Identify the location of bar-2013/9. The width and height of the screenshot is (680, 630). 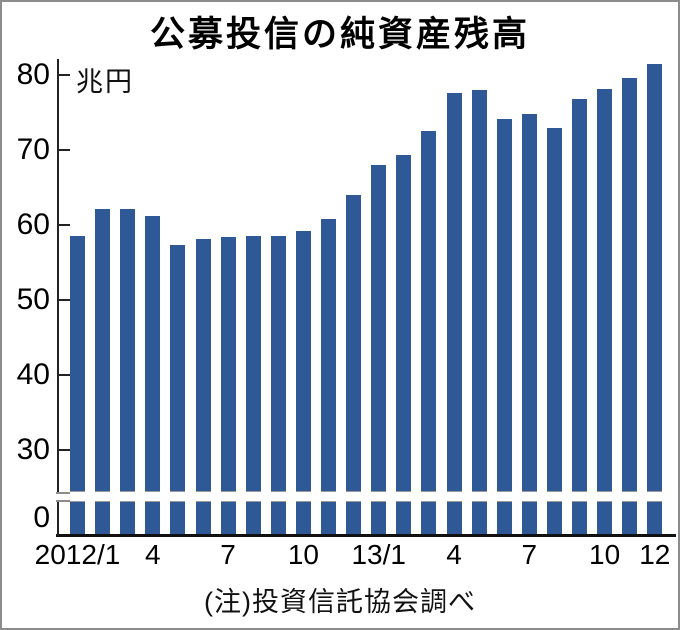
(579, 295).